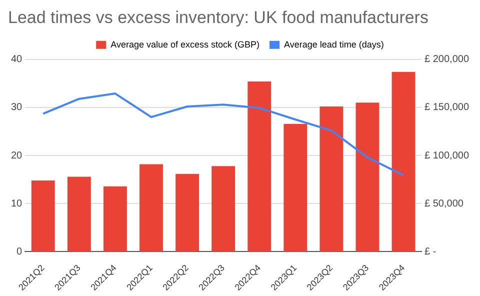 The width and height of the screenshot is (480, 296). Describe the element at coordinates (19, 252) in the screenshot. I see `y-tick-label: 0` at that location.